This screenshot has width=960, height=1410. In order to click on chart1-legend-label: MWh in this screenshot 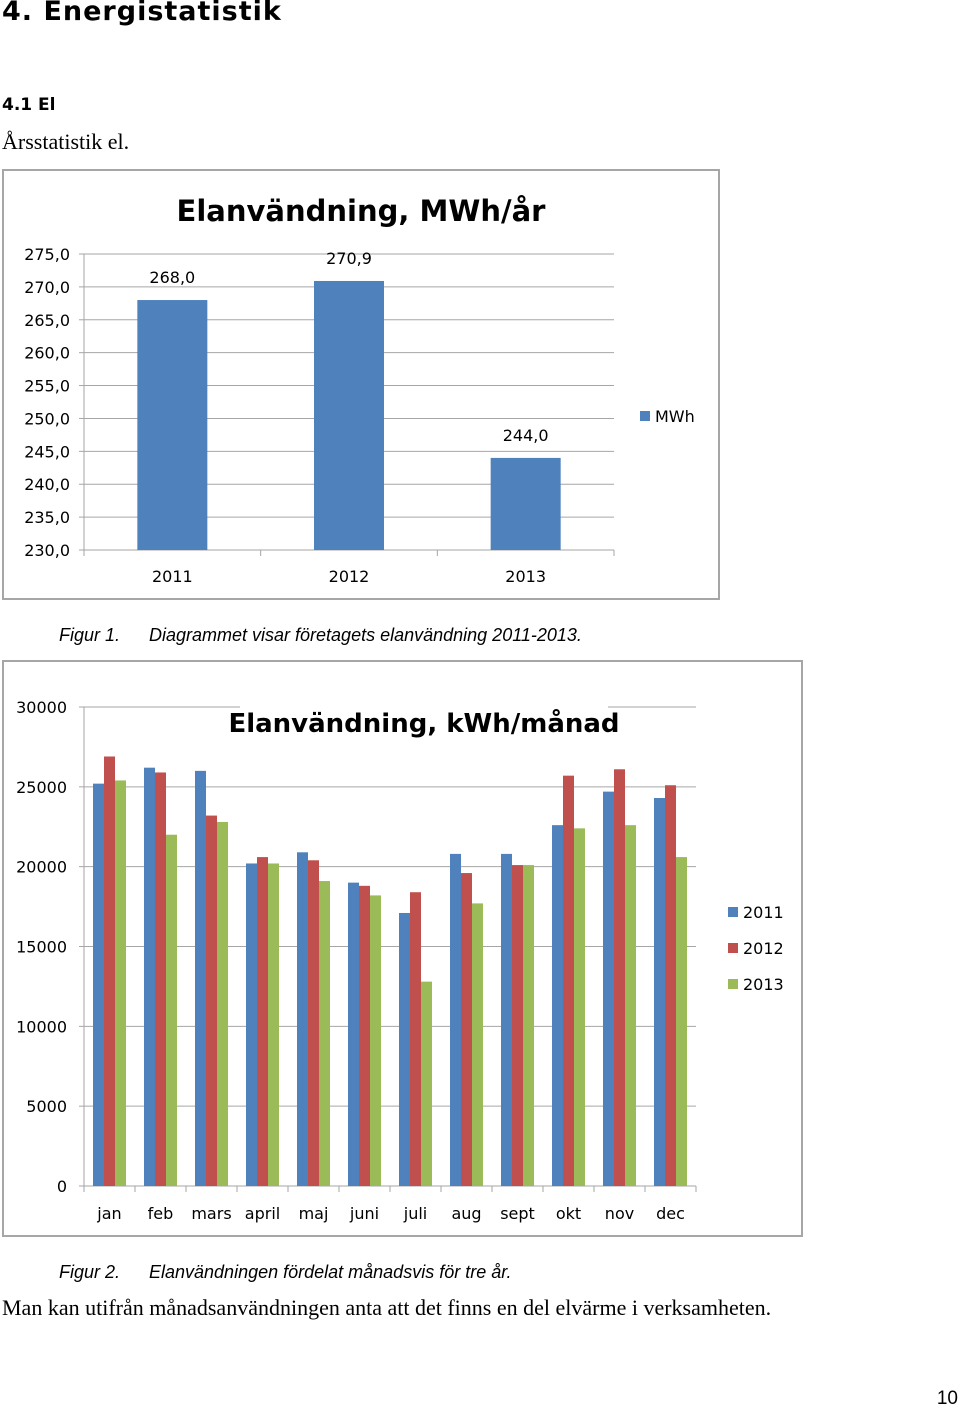, I will do `click(675, 416)`.